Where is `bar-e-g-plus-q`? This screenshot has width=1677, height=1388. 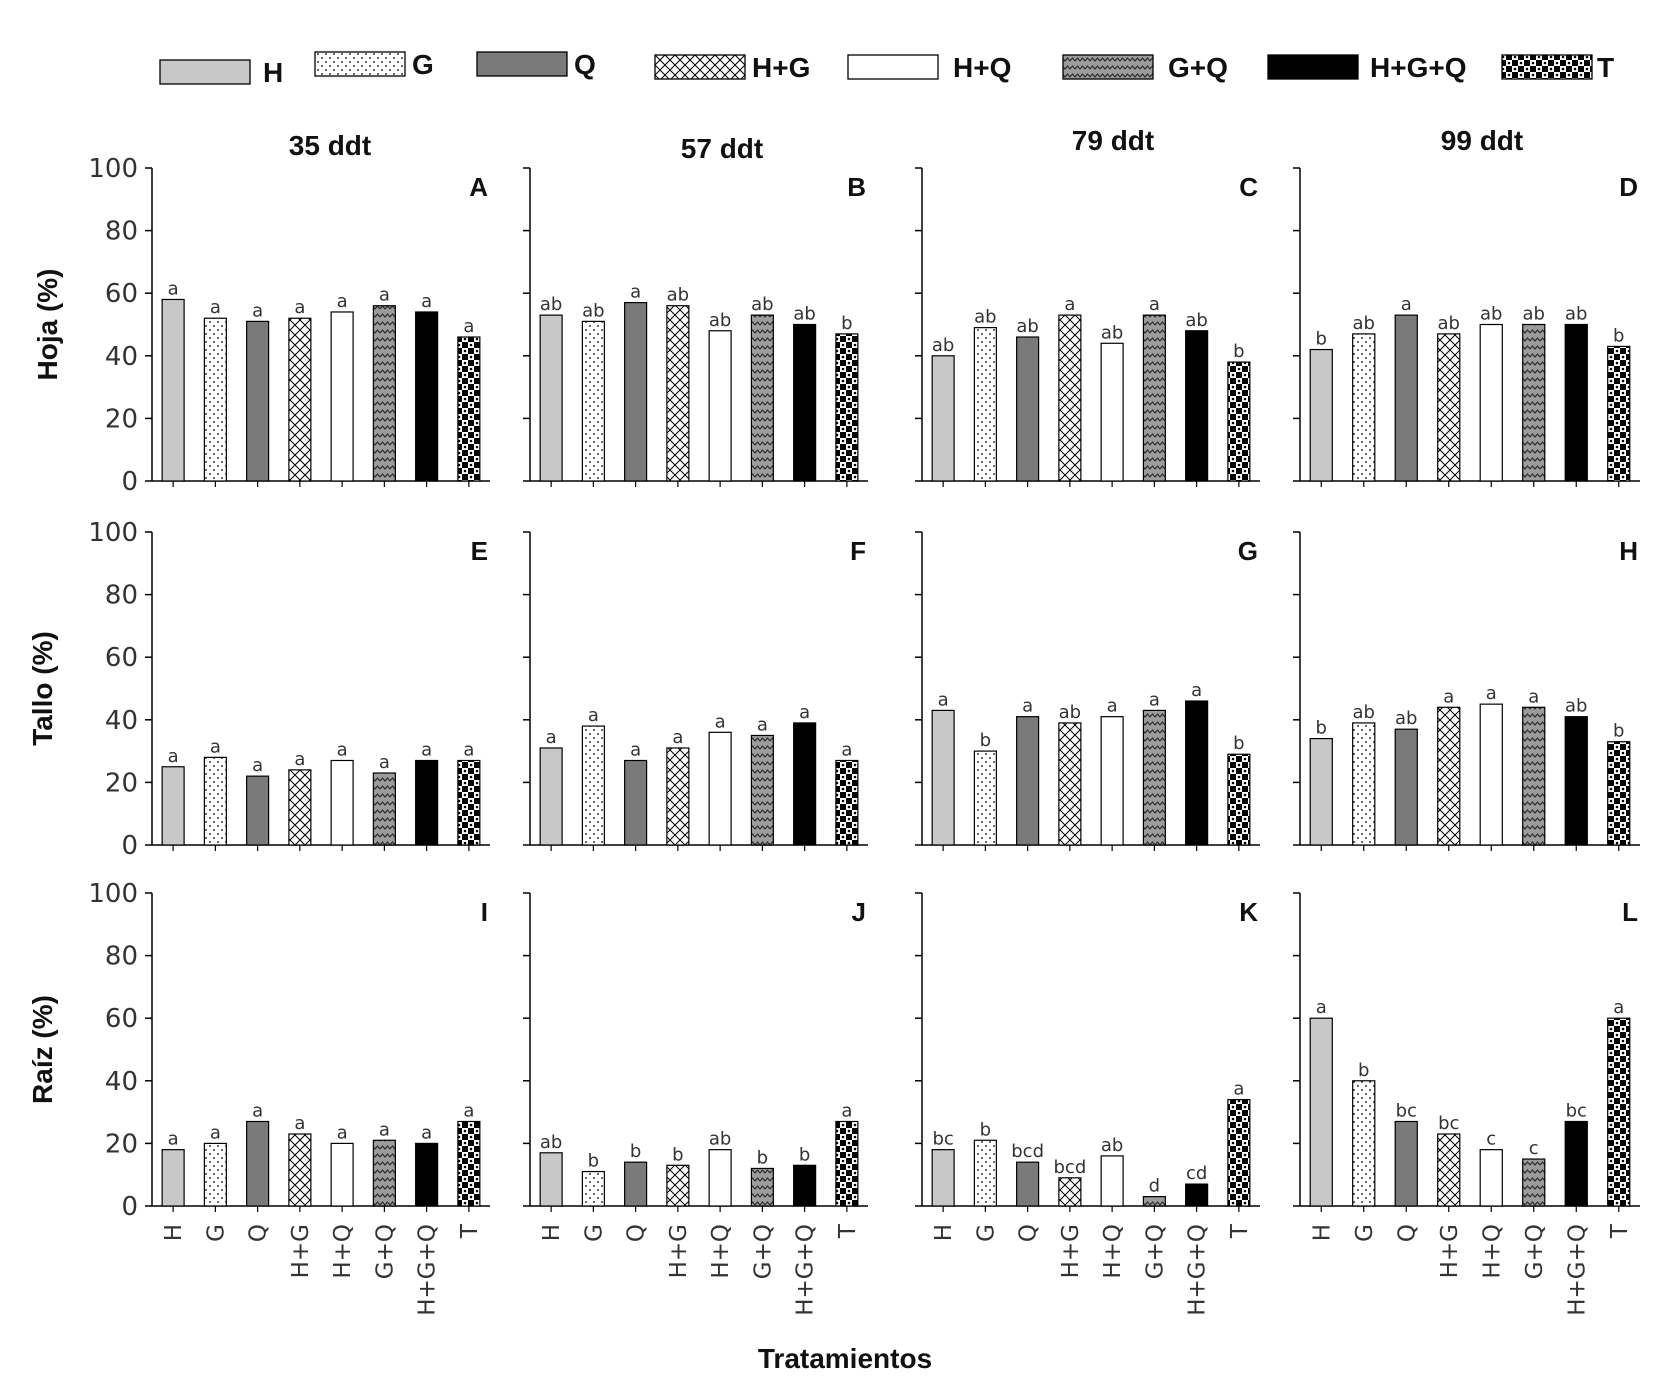 bar-e-g-plus-q is located at coordinates (384, 809).